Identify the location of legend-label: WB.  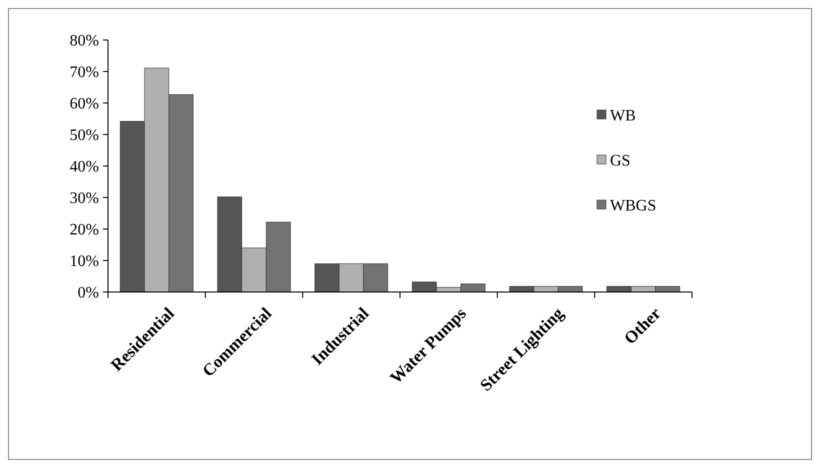
(623, 116).